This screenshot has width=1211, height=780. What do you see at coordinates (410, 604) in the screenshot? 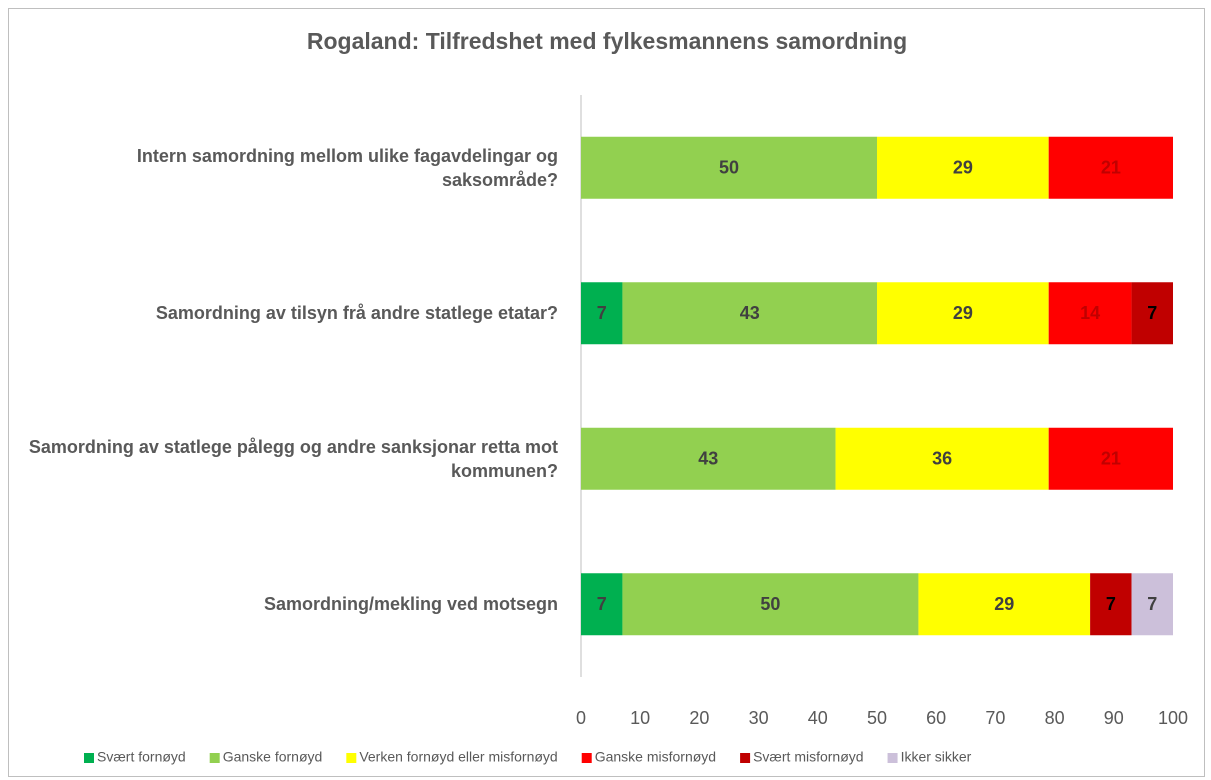
I see `y-tick-label: Samordning/mekling ved motsegn` at bounding box center [410, 604].